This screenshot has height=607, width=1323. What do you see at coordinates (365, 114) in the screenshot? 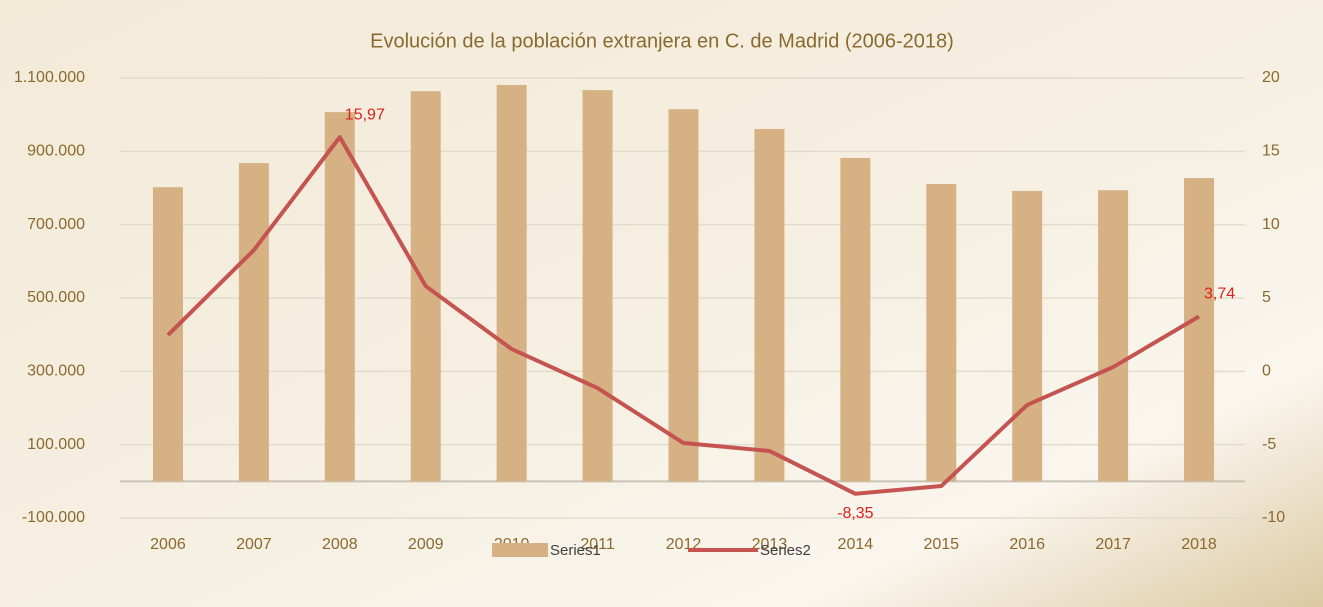
I see `data-label: 15,97` at bounding box center [365, 114].